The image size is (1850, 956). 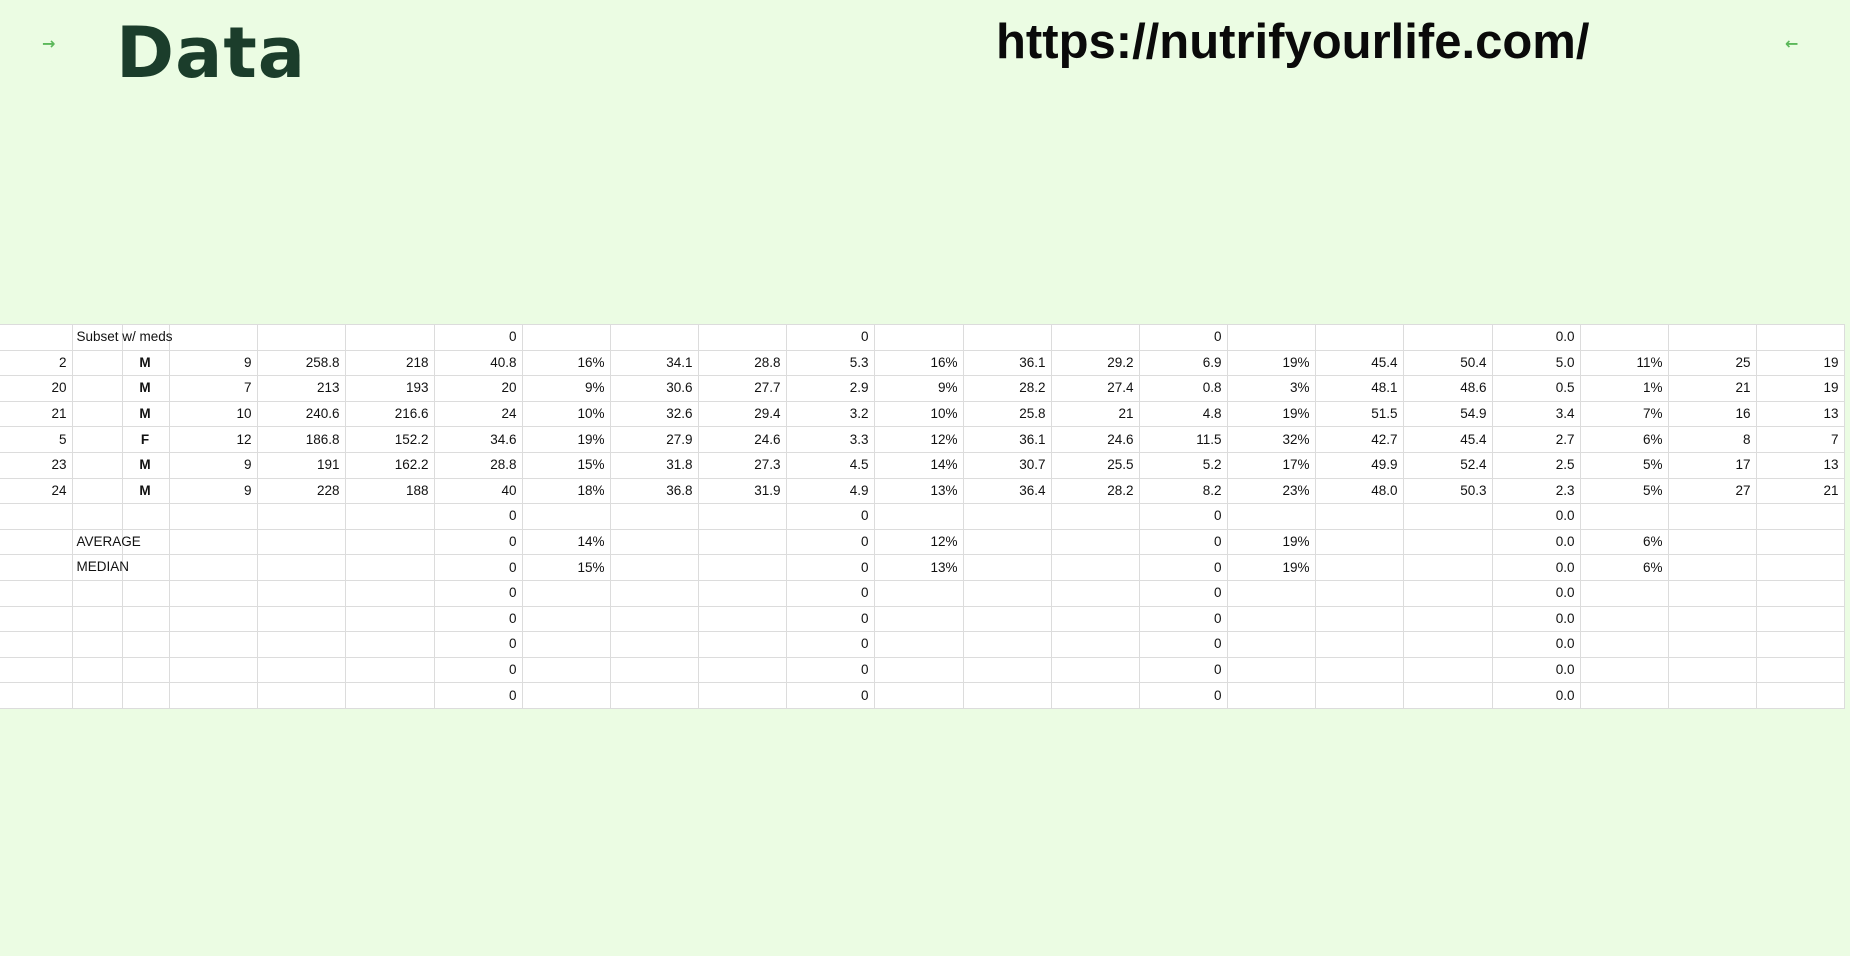 What do you see at coordinates (1271, 414) in the screenshot?
I see `table-cell: 19%` at bounding box center [1271, 414].